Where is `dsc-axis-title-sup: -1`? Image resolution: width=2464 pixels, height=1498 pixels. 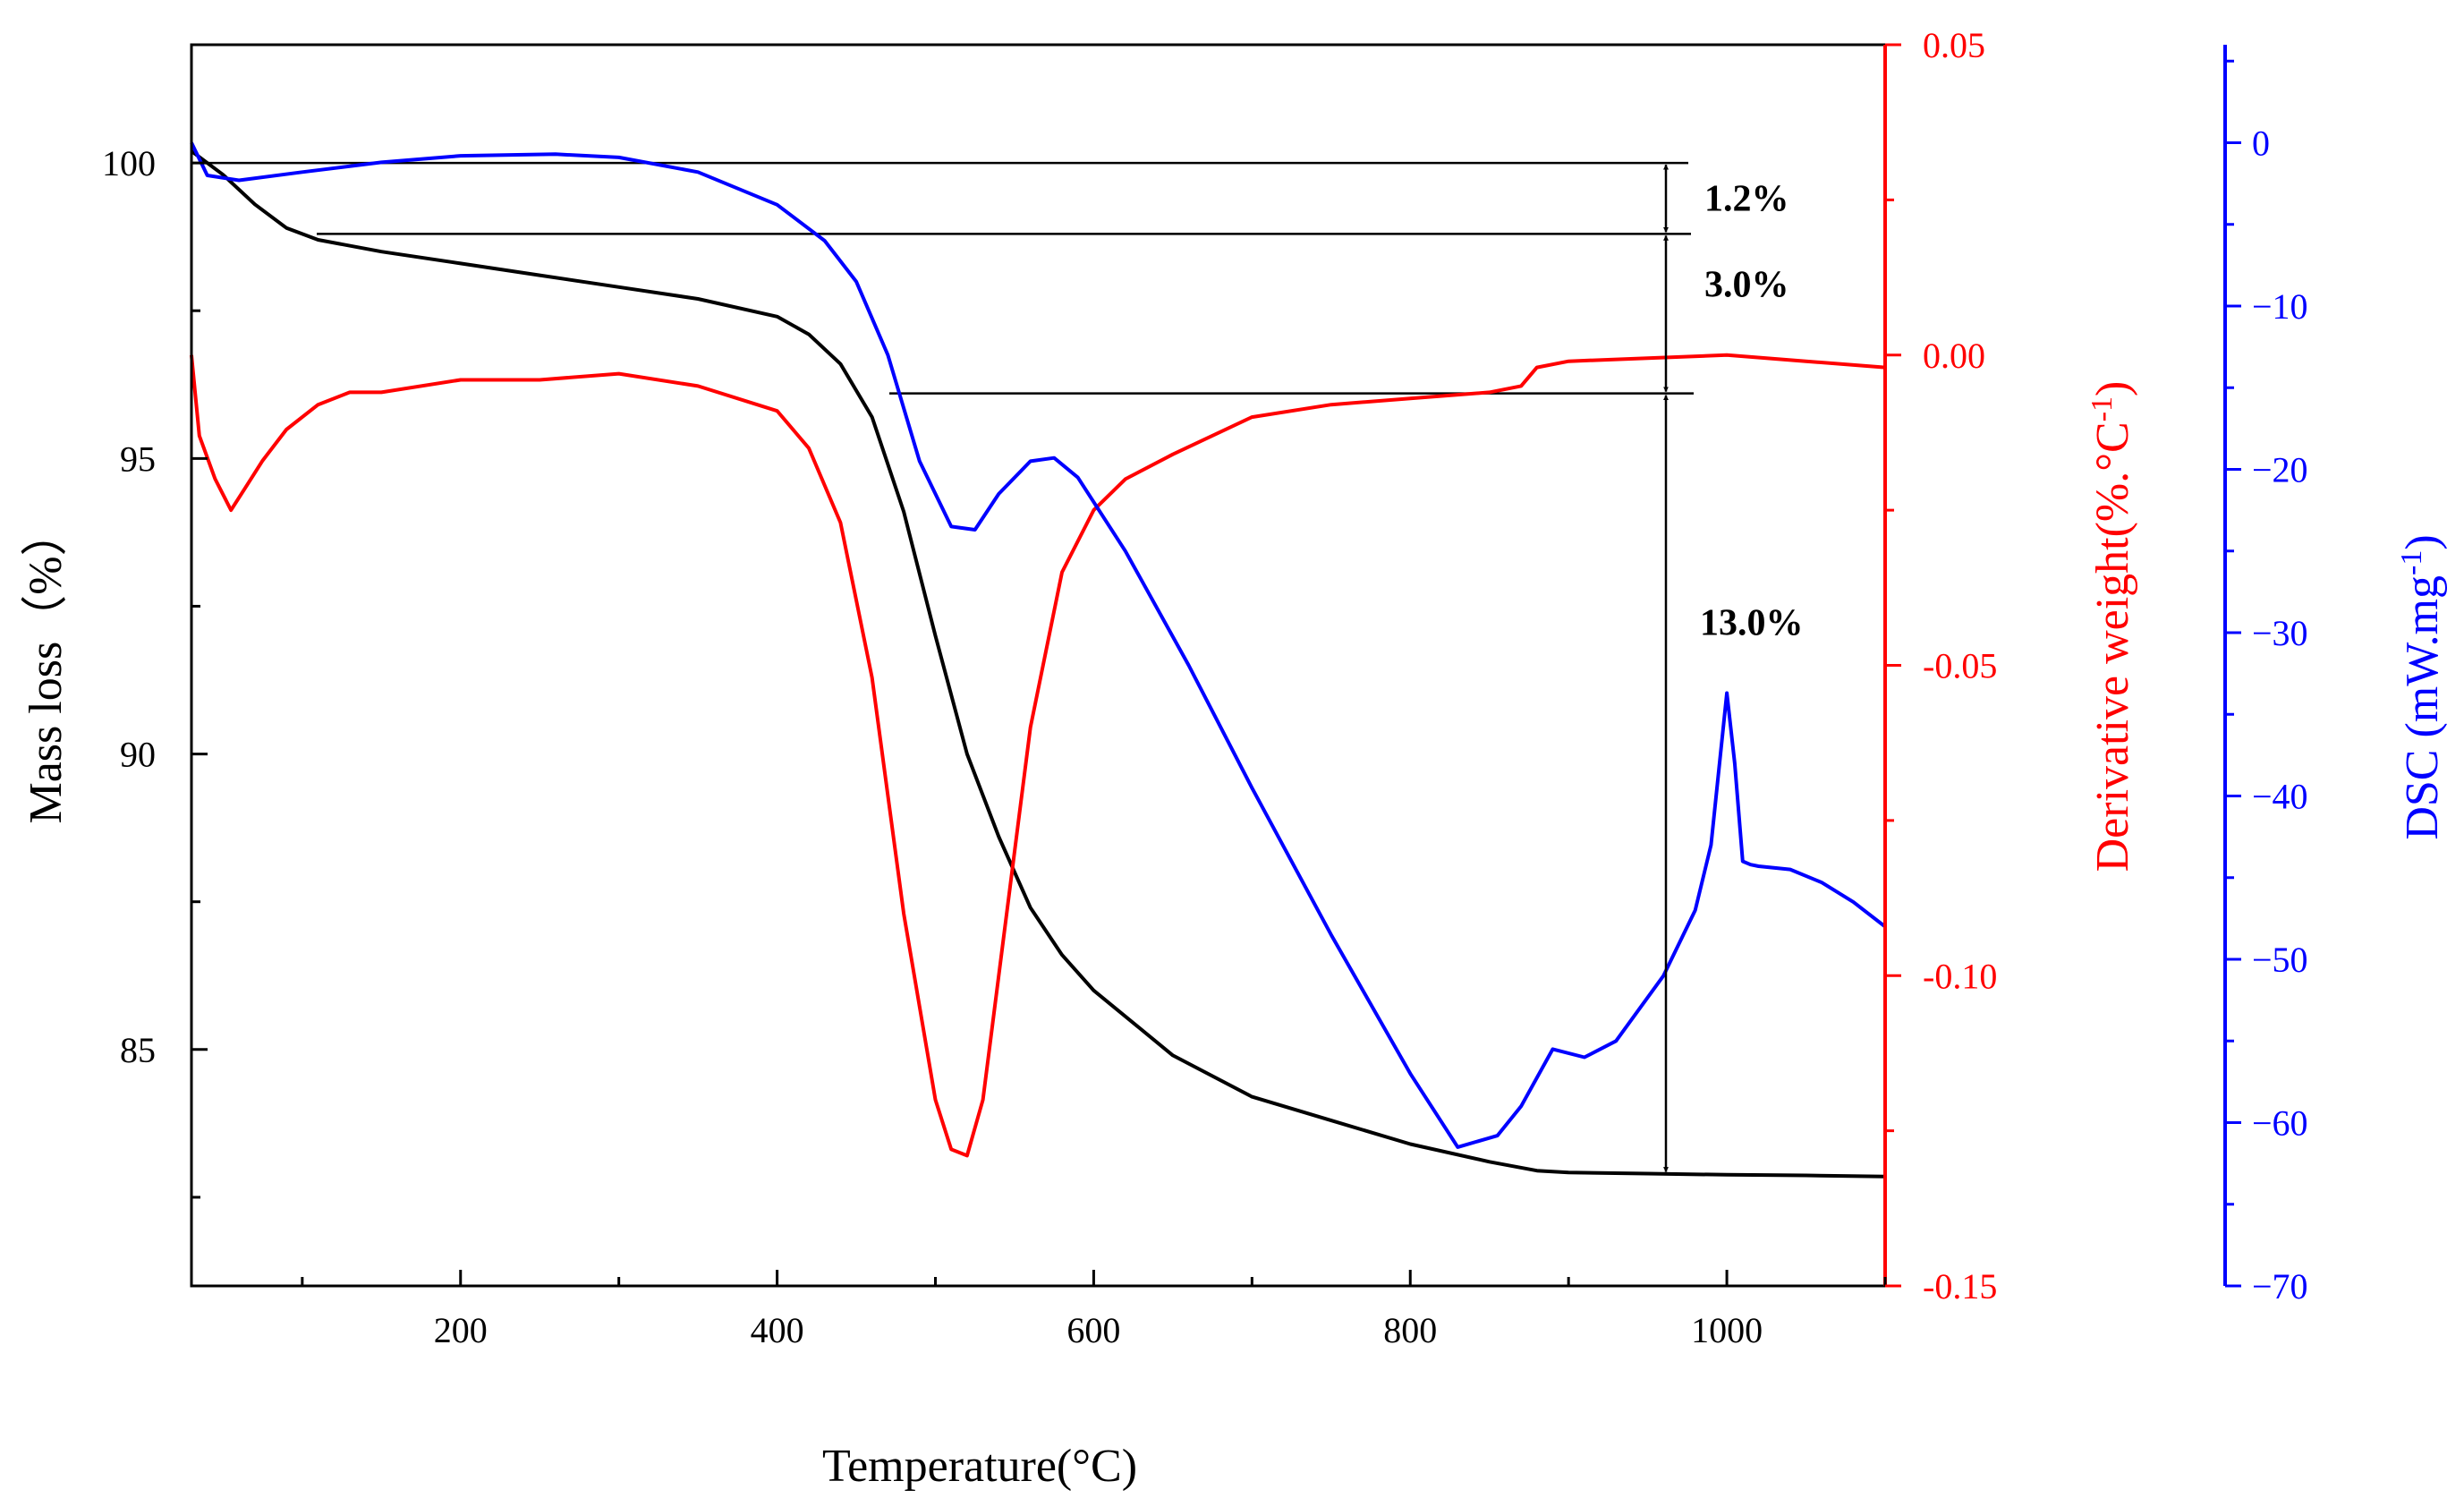 dsc-axis-title-sup: -1 is located at coordinates (2412, 562).